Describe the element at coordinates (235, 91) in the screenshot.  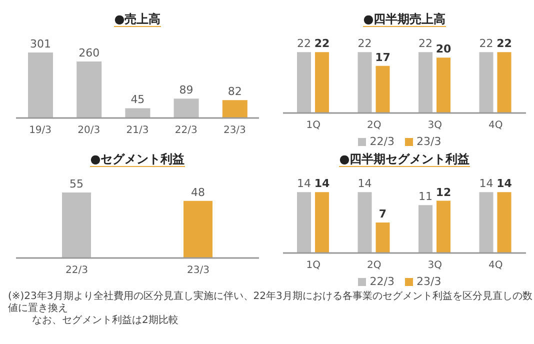
I see `data-label: 82` at that location.